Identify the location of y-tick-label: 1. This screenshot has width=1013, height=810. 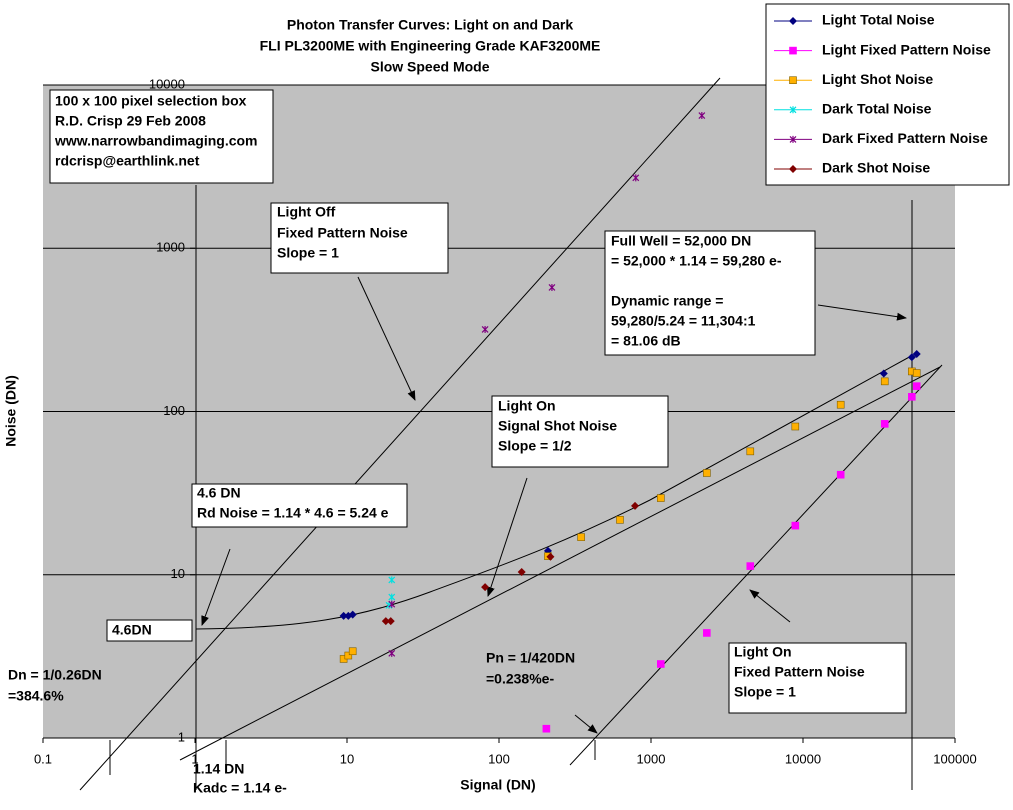
(181, 736).